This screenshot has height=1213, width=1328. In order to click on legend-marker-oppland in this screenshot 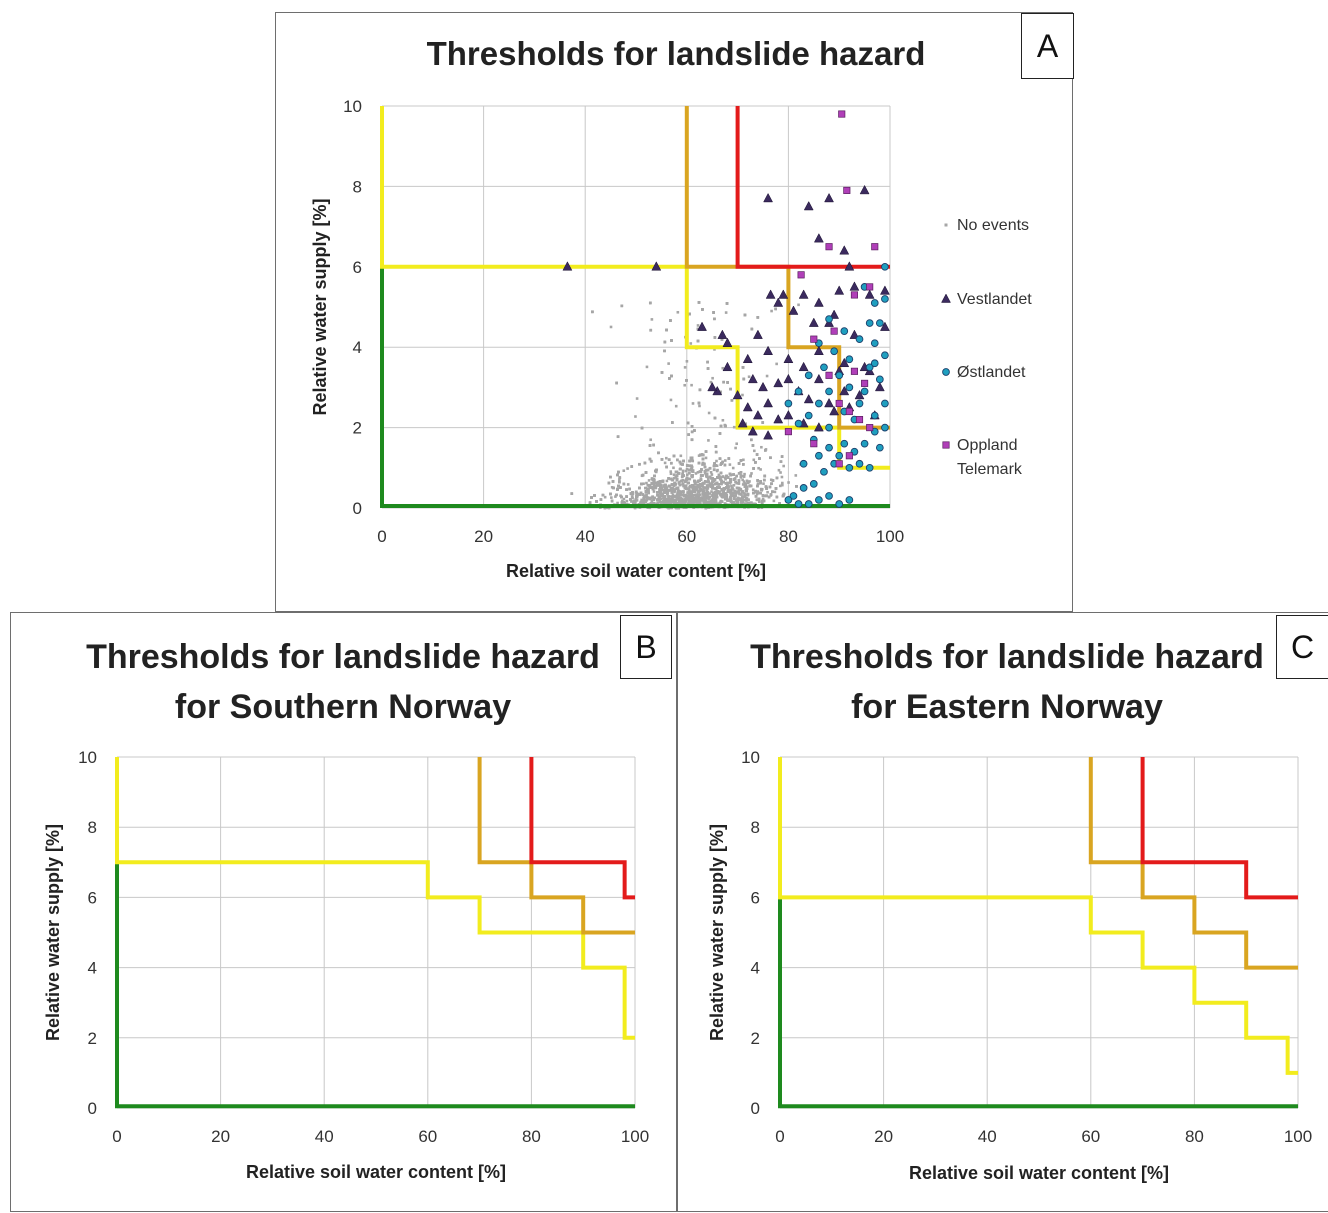, I will do `click(946, 445)`.